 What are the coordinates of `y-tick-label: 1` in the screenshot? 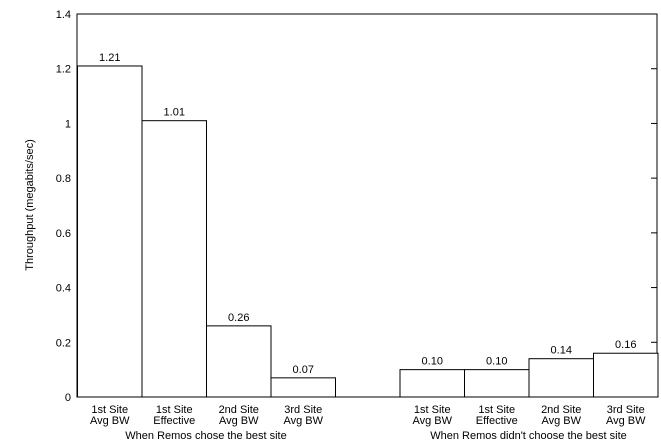 It's located at (68, 124).